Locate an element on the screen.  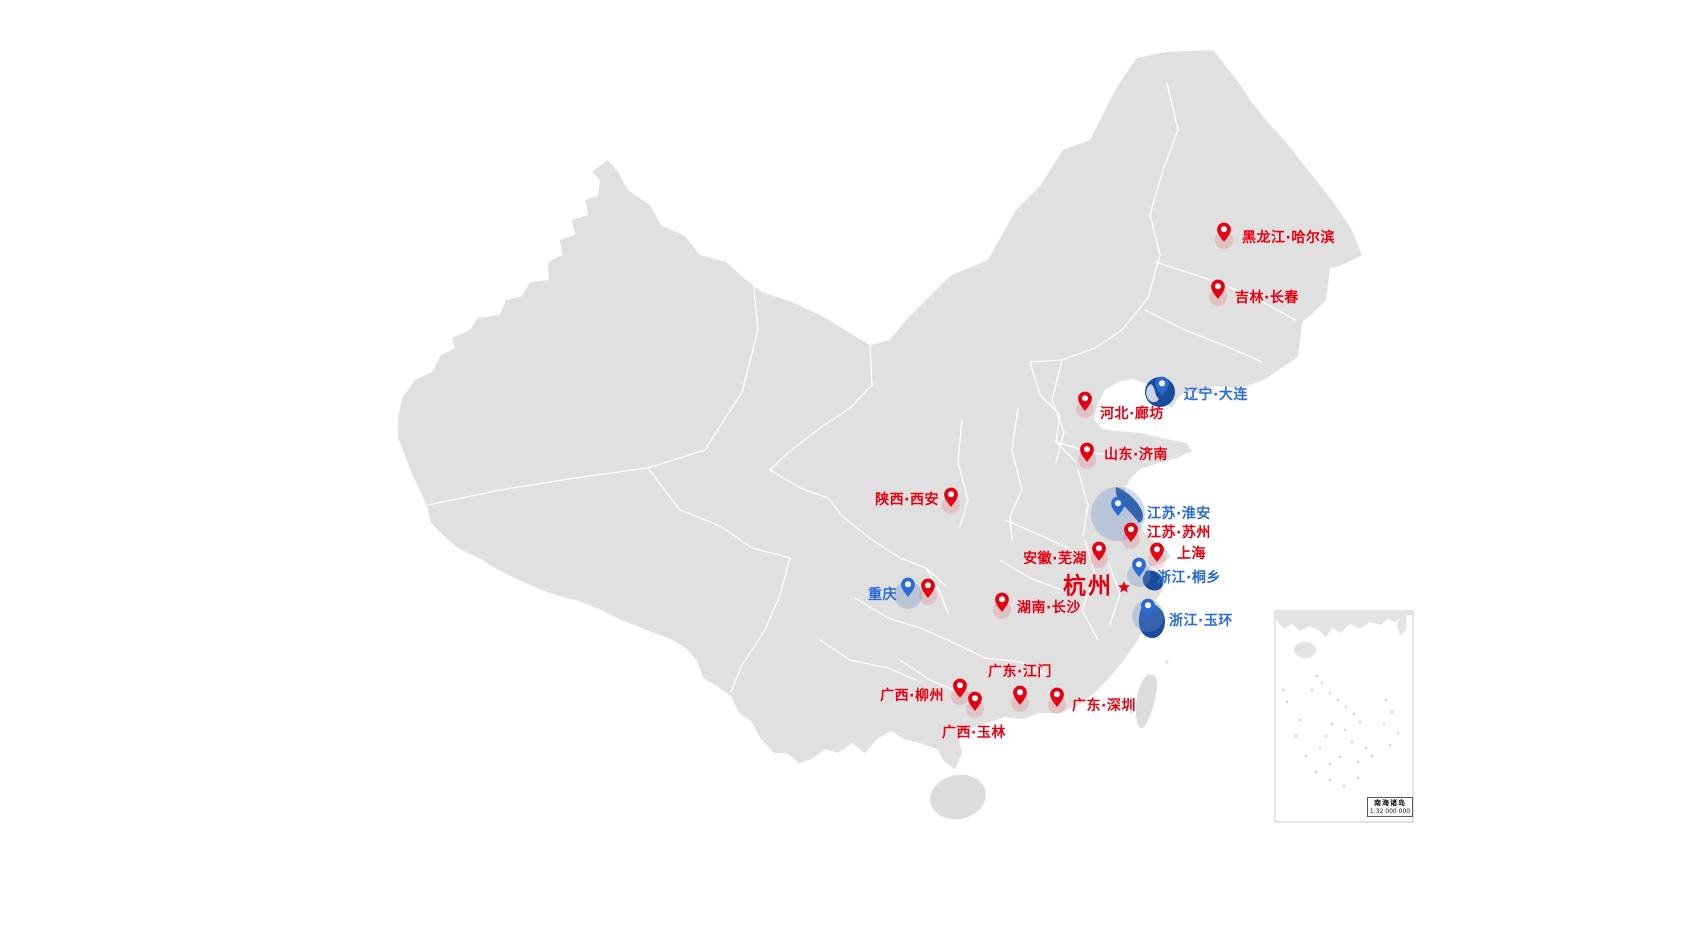
region-tongxiang is located at coordinates (1153, 580).